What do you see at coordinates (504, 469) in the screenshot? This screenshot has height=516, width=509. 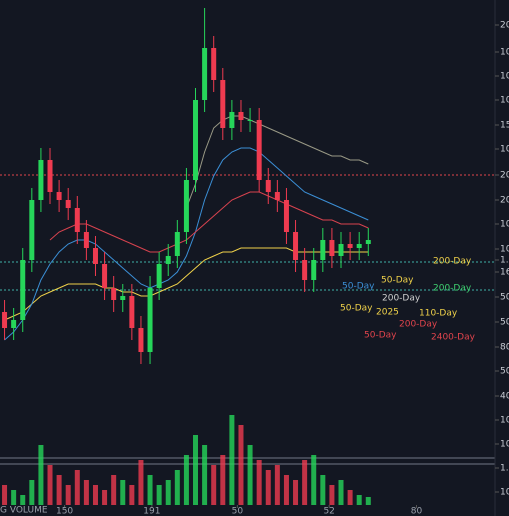 I see `y-tick-label: 1.0` at bounding box center [504, 469].